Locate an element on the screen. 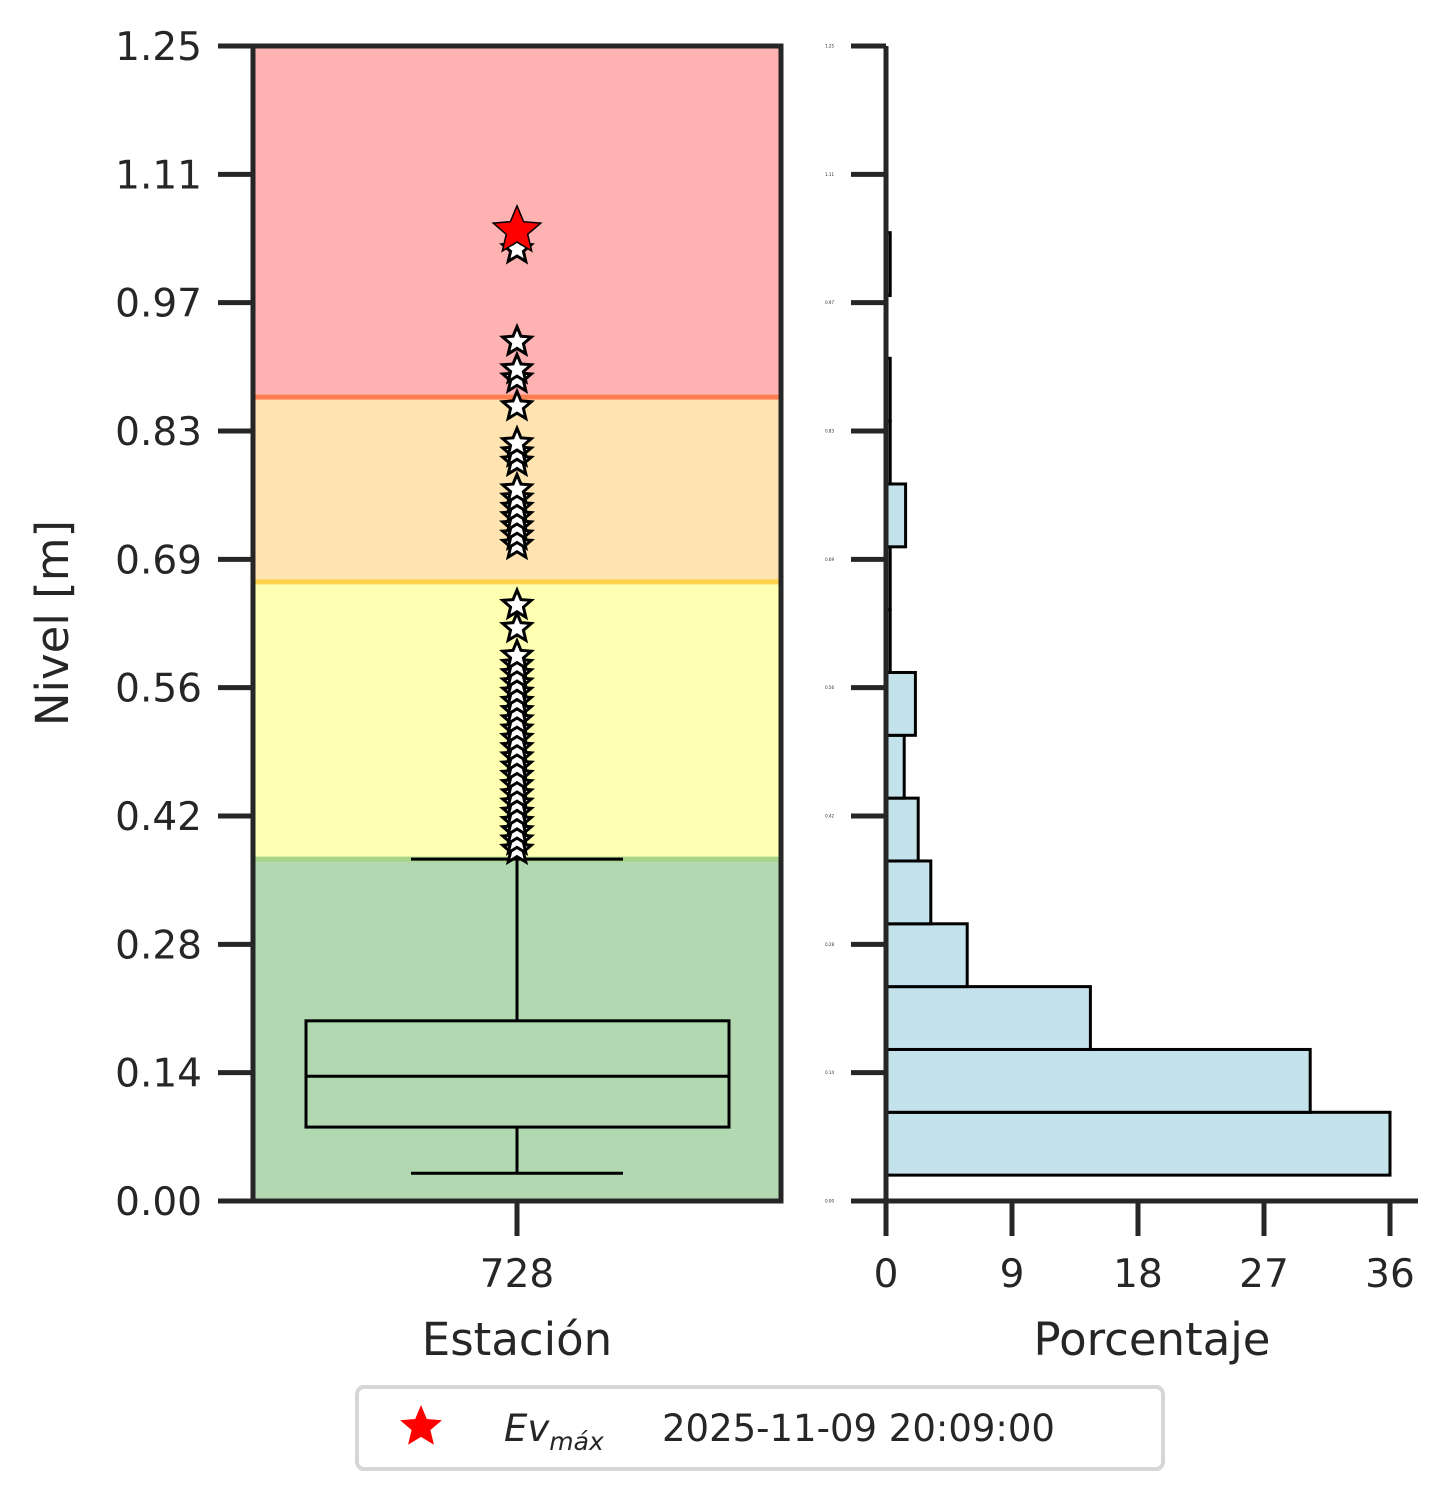 The image size is (1449, 1499). outlier-points is located at coordinates (517, 548).